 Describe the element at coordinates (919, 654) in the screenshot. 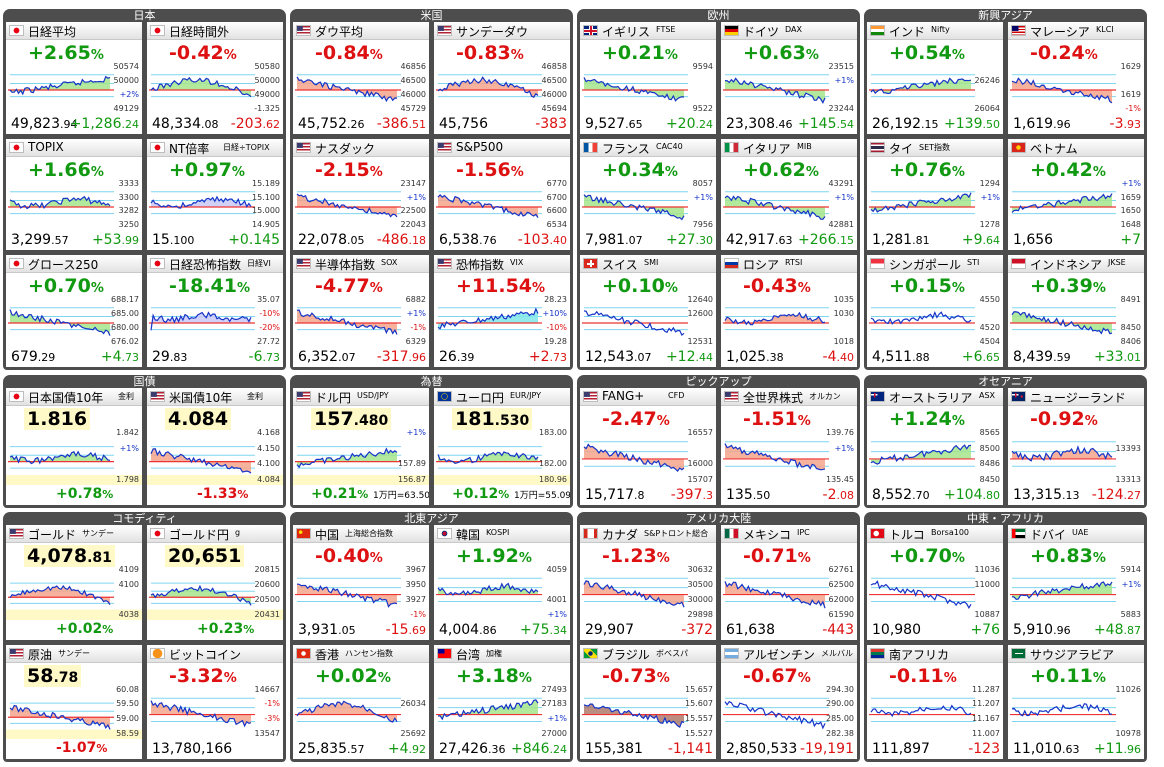

I see `market-name: 南アフリカ` at that location.